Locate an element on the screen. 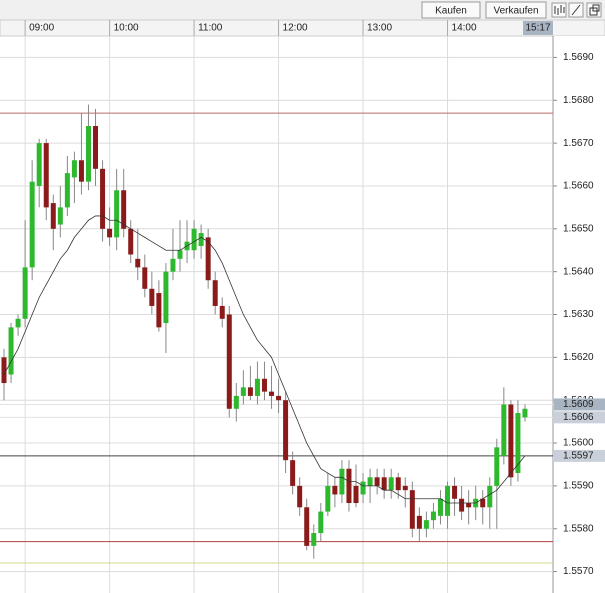 The width and height of the screenshot is (605, 593). buy-label: Kaufen is located at coordinates (451, 11).